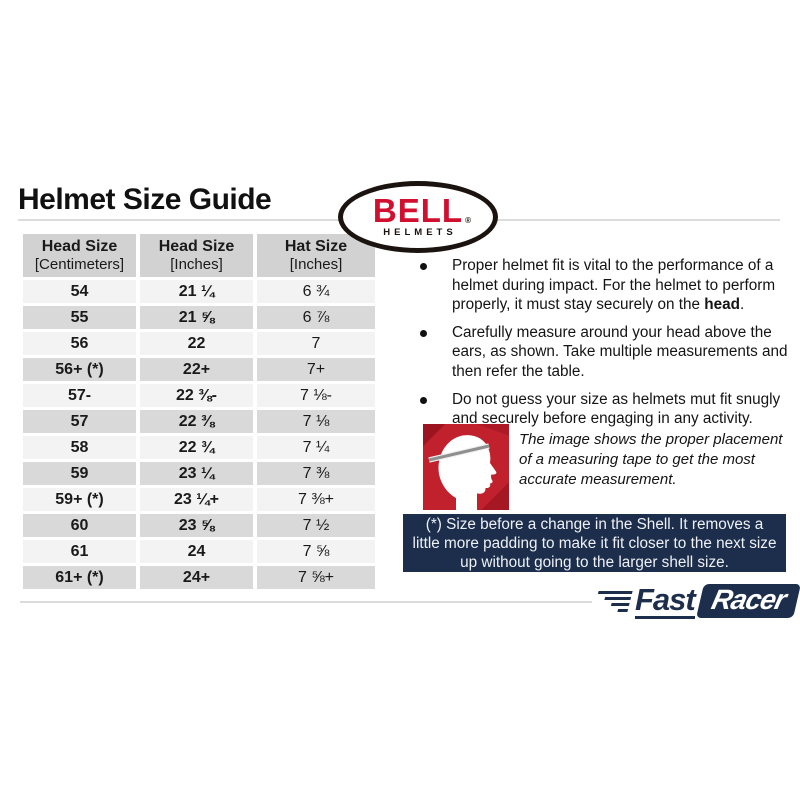 This screenshot has width=800, height=800. Describe the element at coordinates (316, 499) in the screenshot. I see `table-cell: 7 ⅜+` at that location.